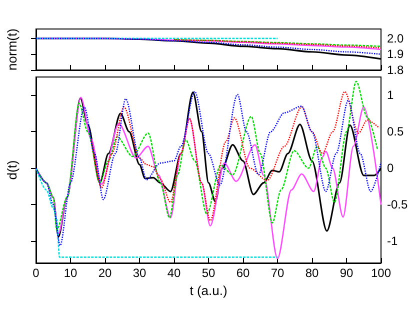  Describe the element at coordinates (277, 273) in the screenshot. I see `x-tick-label: 70` at that location.